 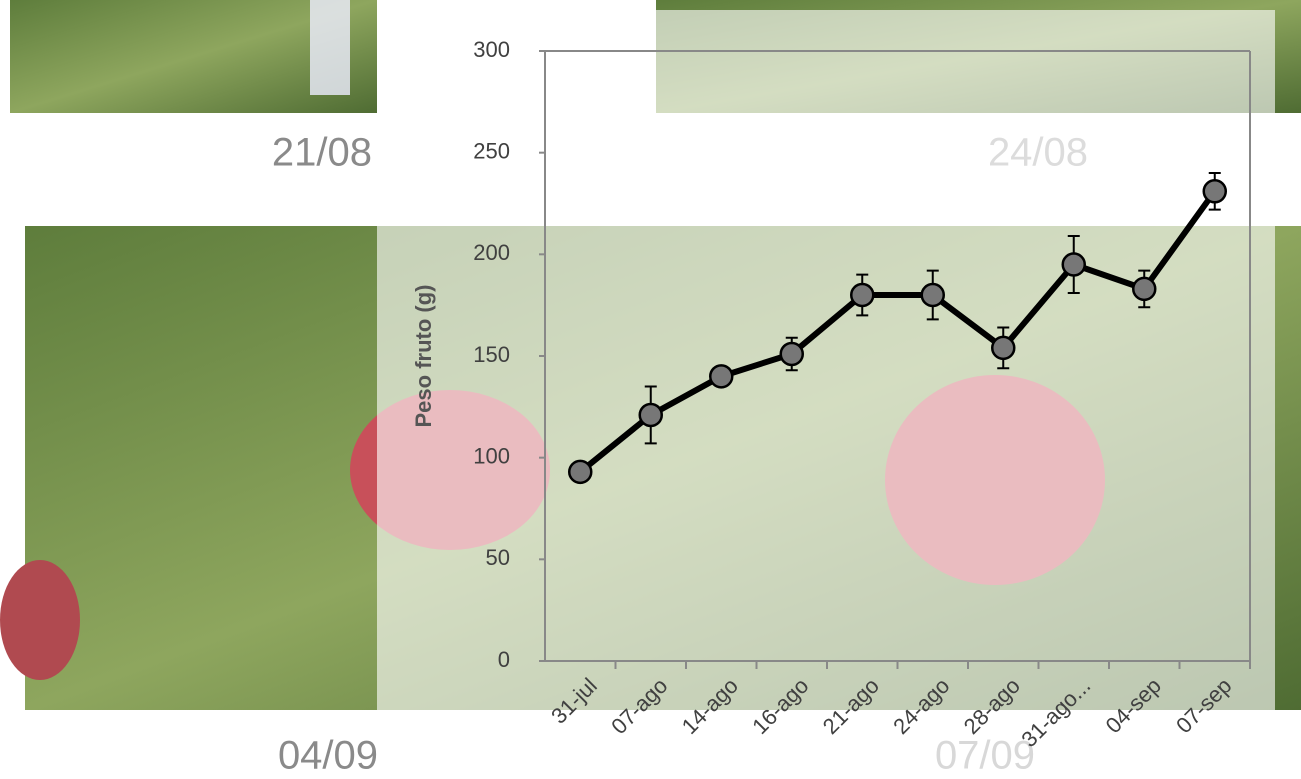 I want to click on y-tick-label: 150, so click(x=491, y=354).